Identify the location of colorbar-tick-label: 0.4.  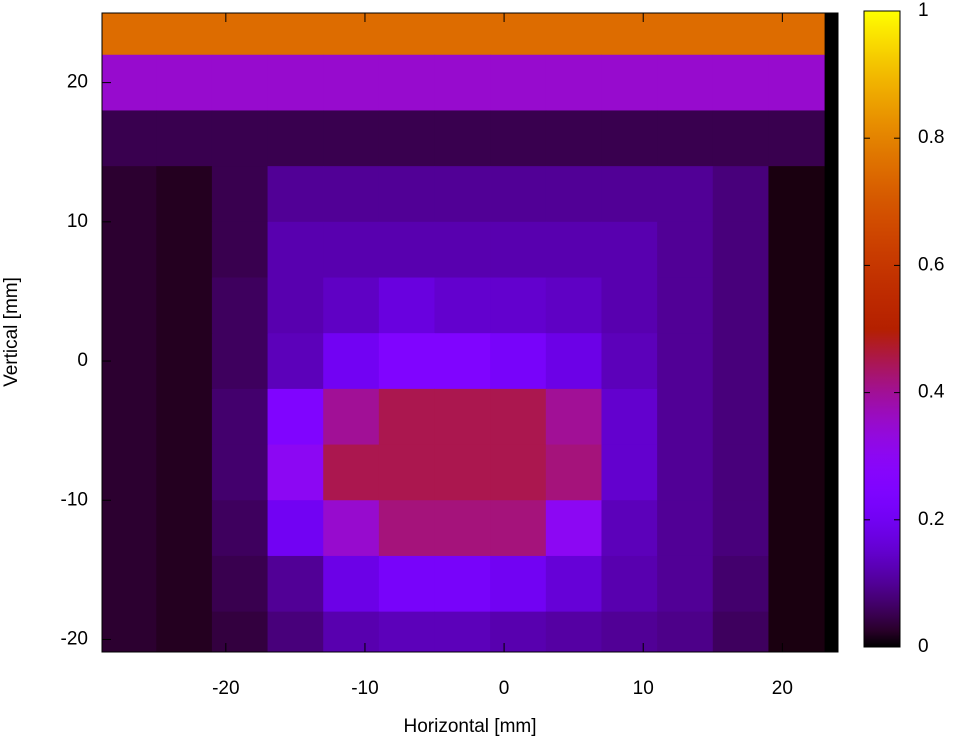
(931, 392).